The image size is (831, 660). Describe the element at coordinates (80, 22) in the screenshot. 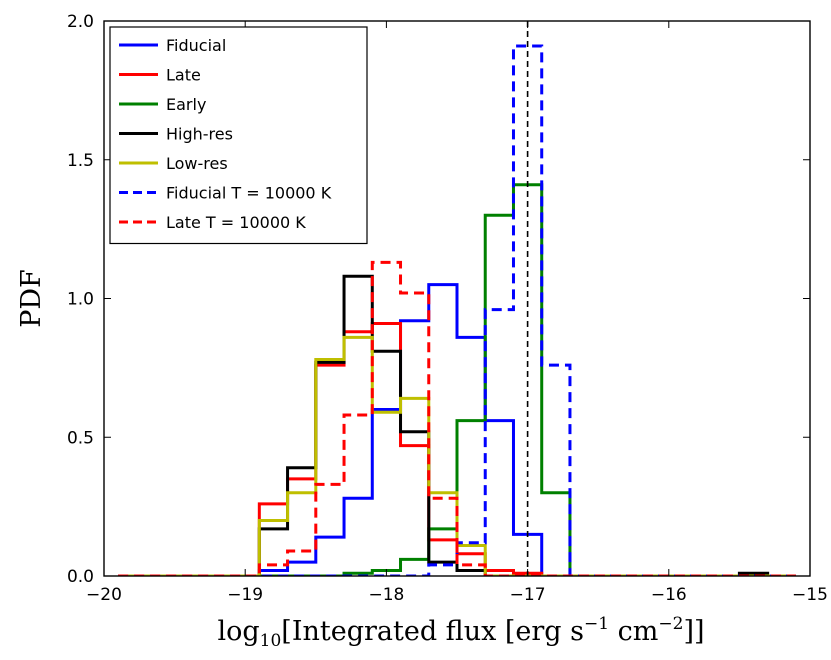

I see `y-tick-label: 2.0` at that location.